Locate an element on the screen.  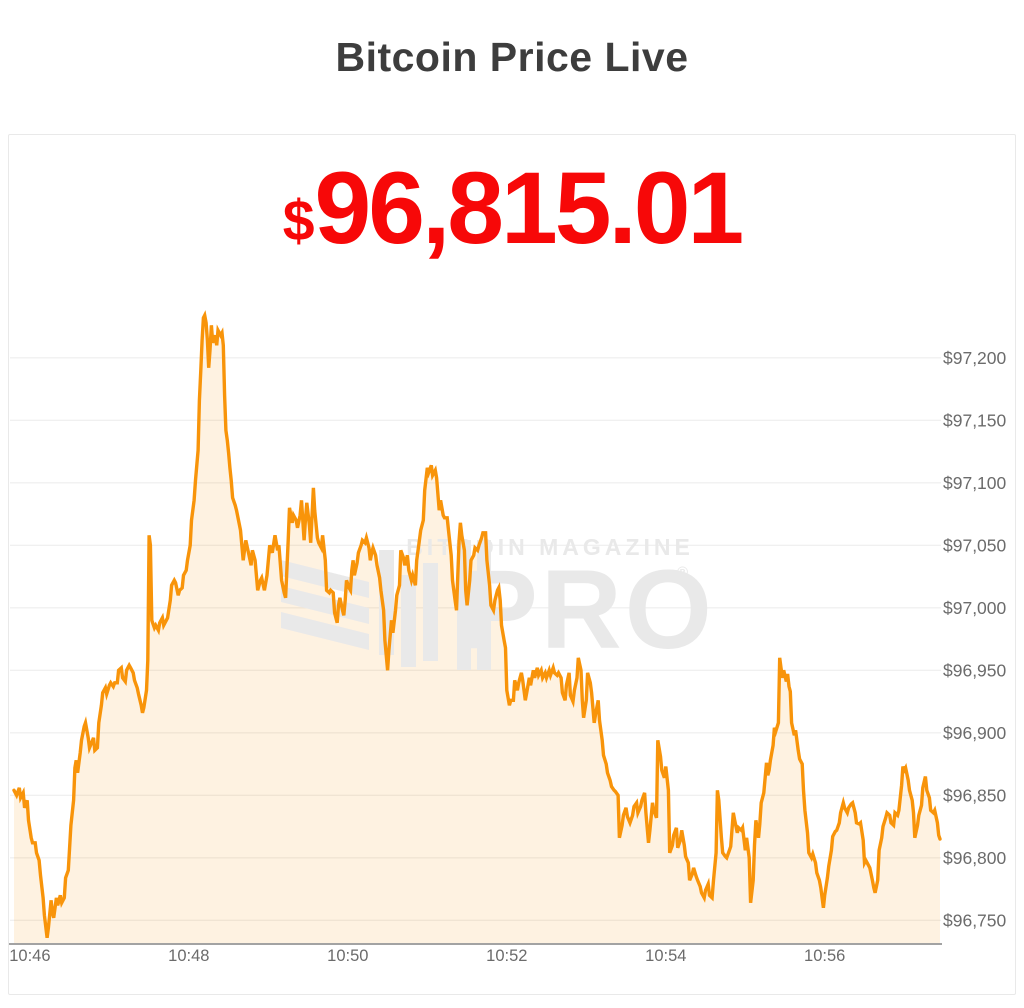
y-axis-tick-label: $97,200 is located at coordinates (975, 358).